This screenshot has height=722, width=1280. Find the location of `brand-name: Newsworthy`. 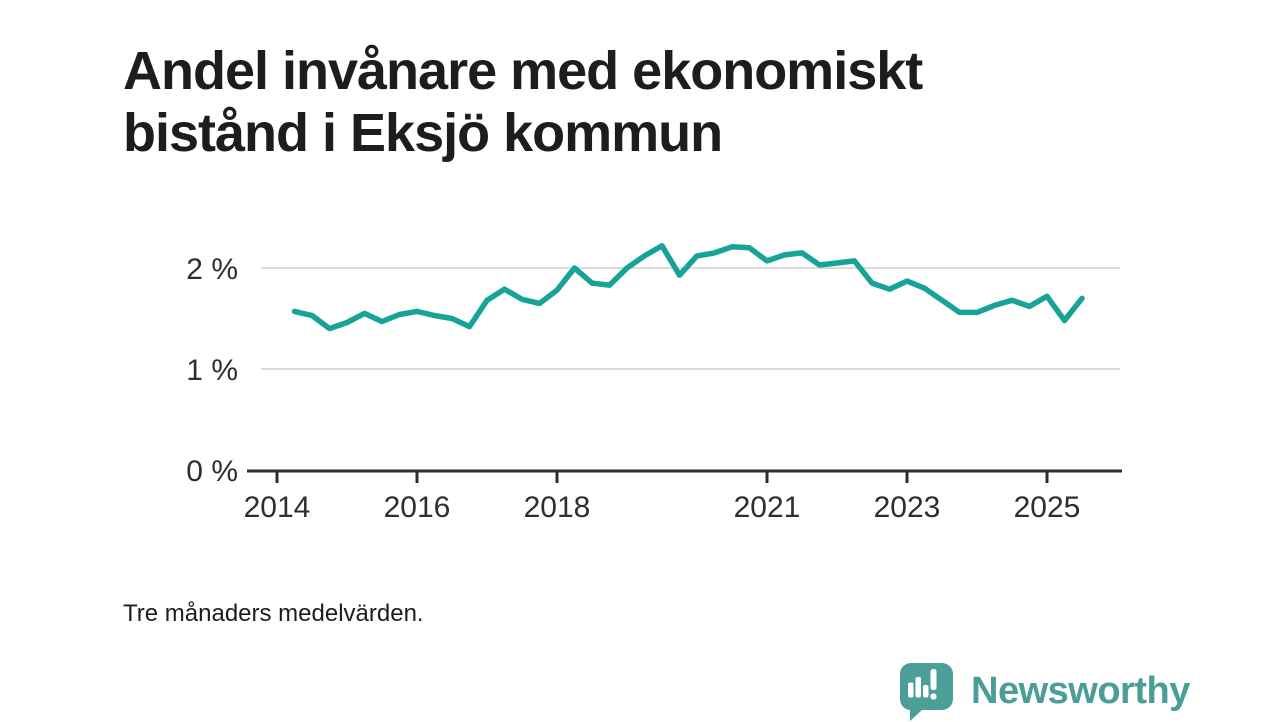

brand-name: Newsworthy is located at coordinates (1080, 691).